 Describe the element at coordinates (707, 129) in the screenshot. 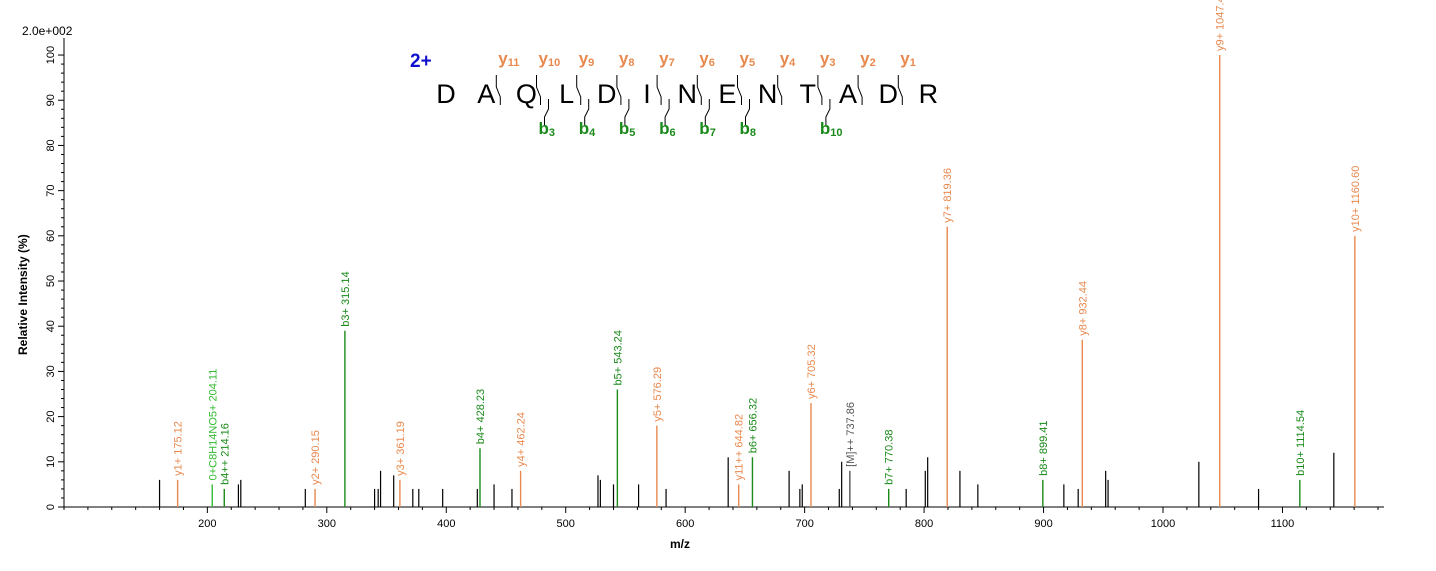

I see `b-ion-label: b7` at that location.